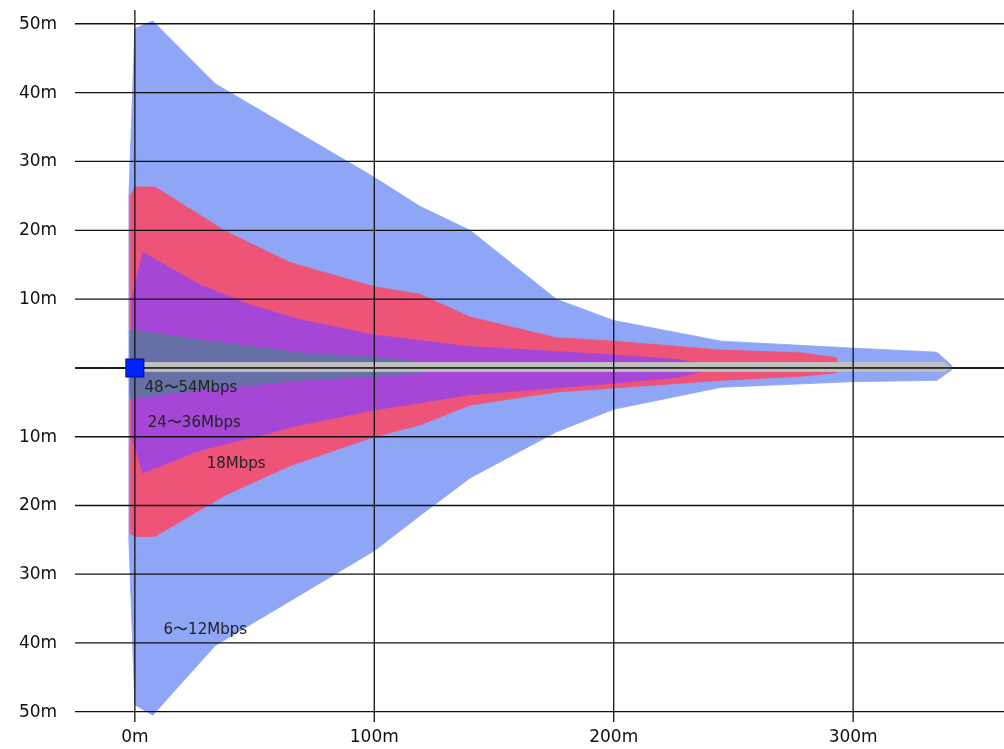  What do you see at coordinates (205, 628) in the screenshot?
I see `series-label: 6〜12Mbps` at bounding box center [205, 628].